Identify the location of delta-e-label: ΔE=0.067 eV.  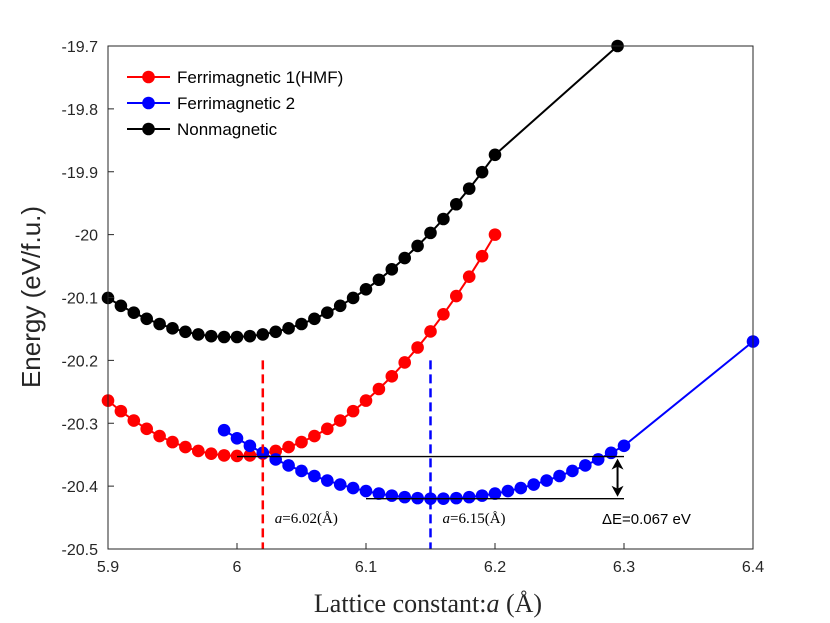
(646, 519).